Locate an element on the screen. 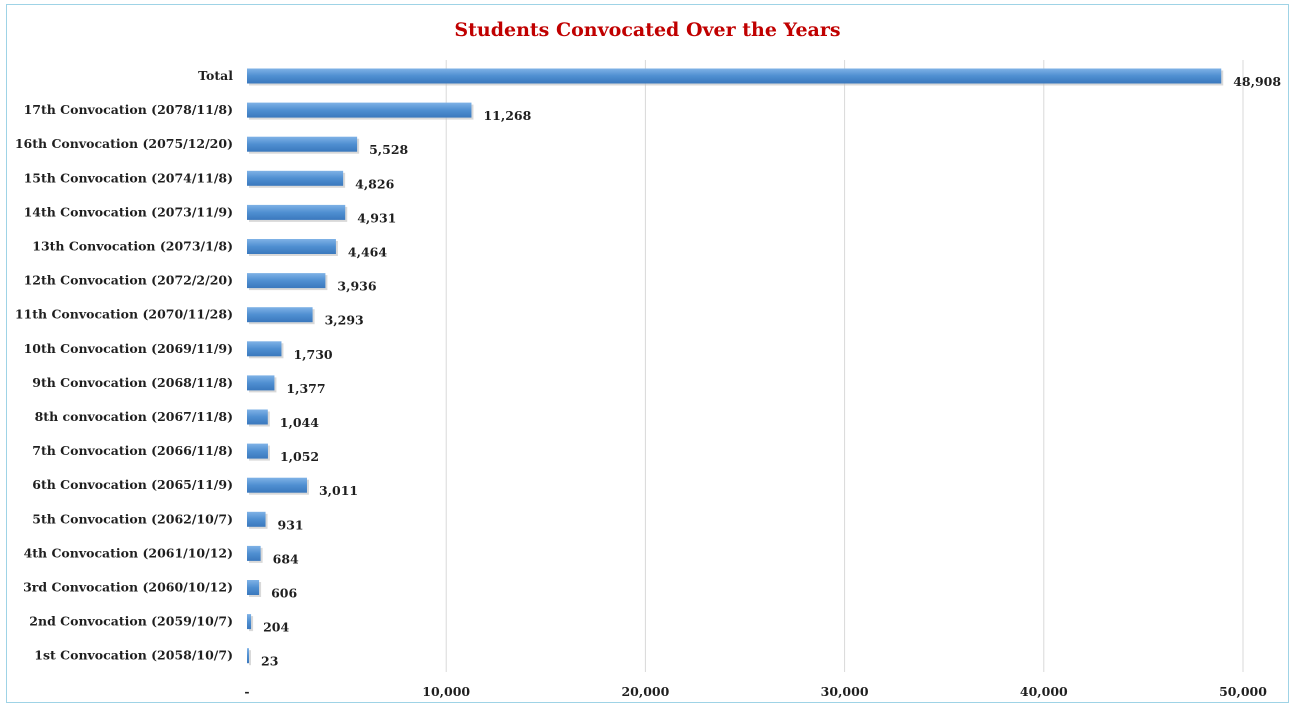  category-label: 17th Convocation (2078/11/8) is located at coordinates (128, 109).